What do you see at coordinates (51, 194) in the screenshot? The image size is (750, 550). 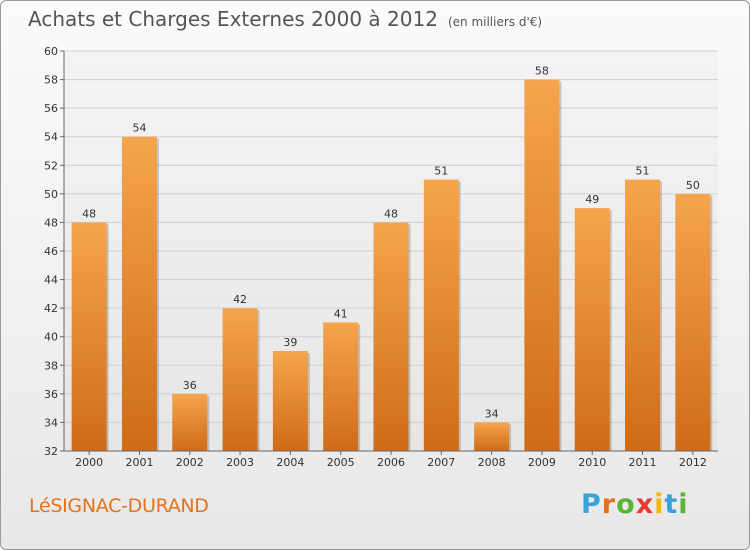 I see `y-tick-label: 50` at bounding box center [51, 194].